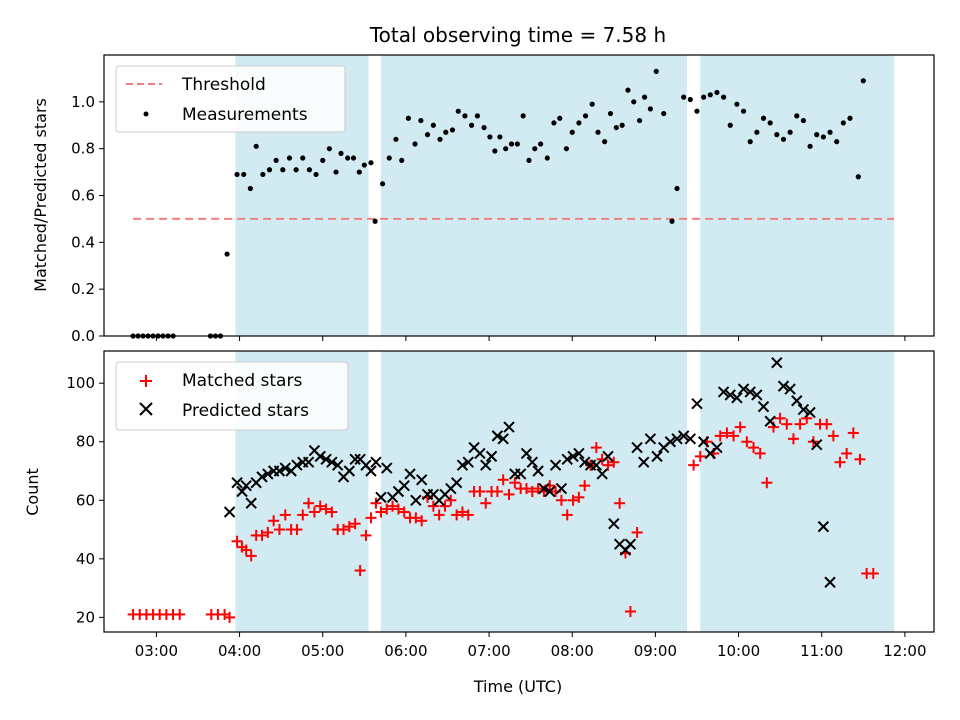  Describe the element at coordinates (80, 383) in the screenshot. I see `bottom-y-tick-label: 100` at that location.